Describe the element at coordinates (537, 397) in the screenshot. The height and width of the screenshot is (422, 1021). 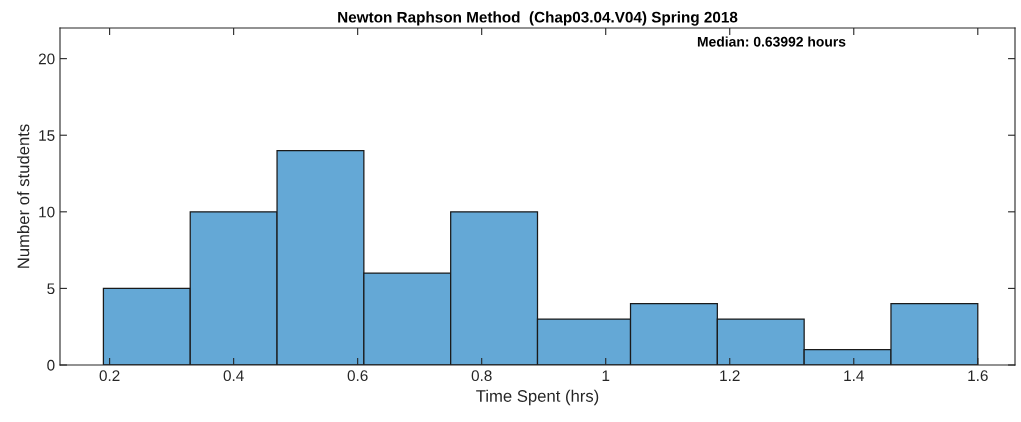
I see `x-axis-title: Time Spent (hrs)` at that location.